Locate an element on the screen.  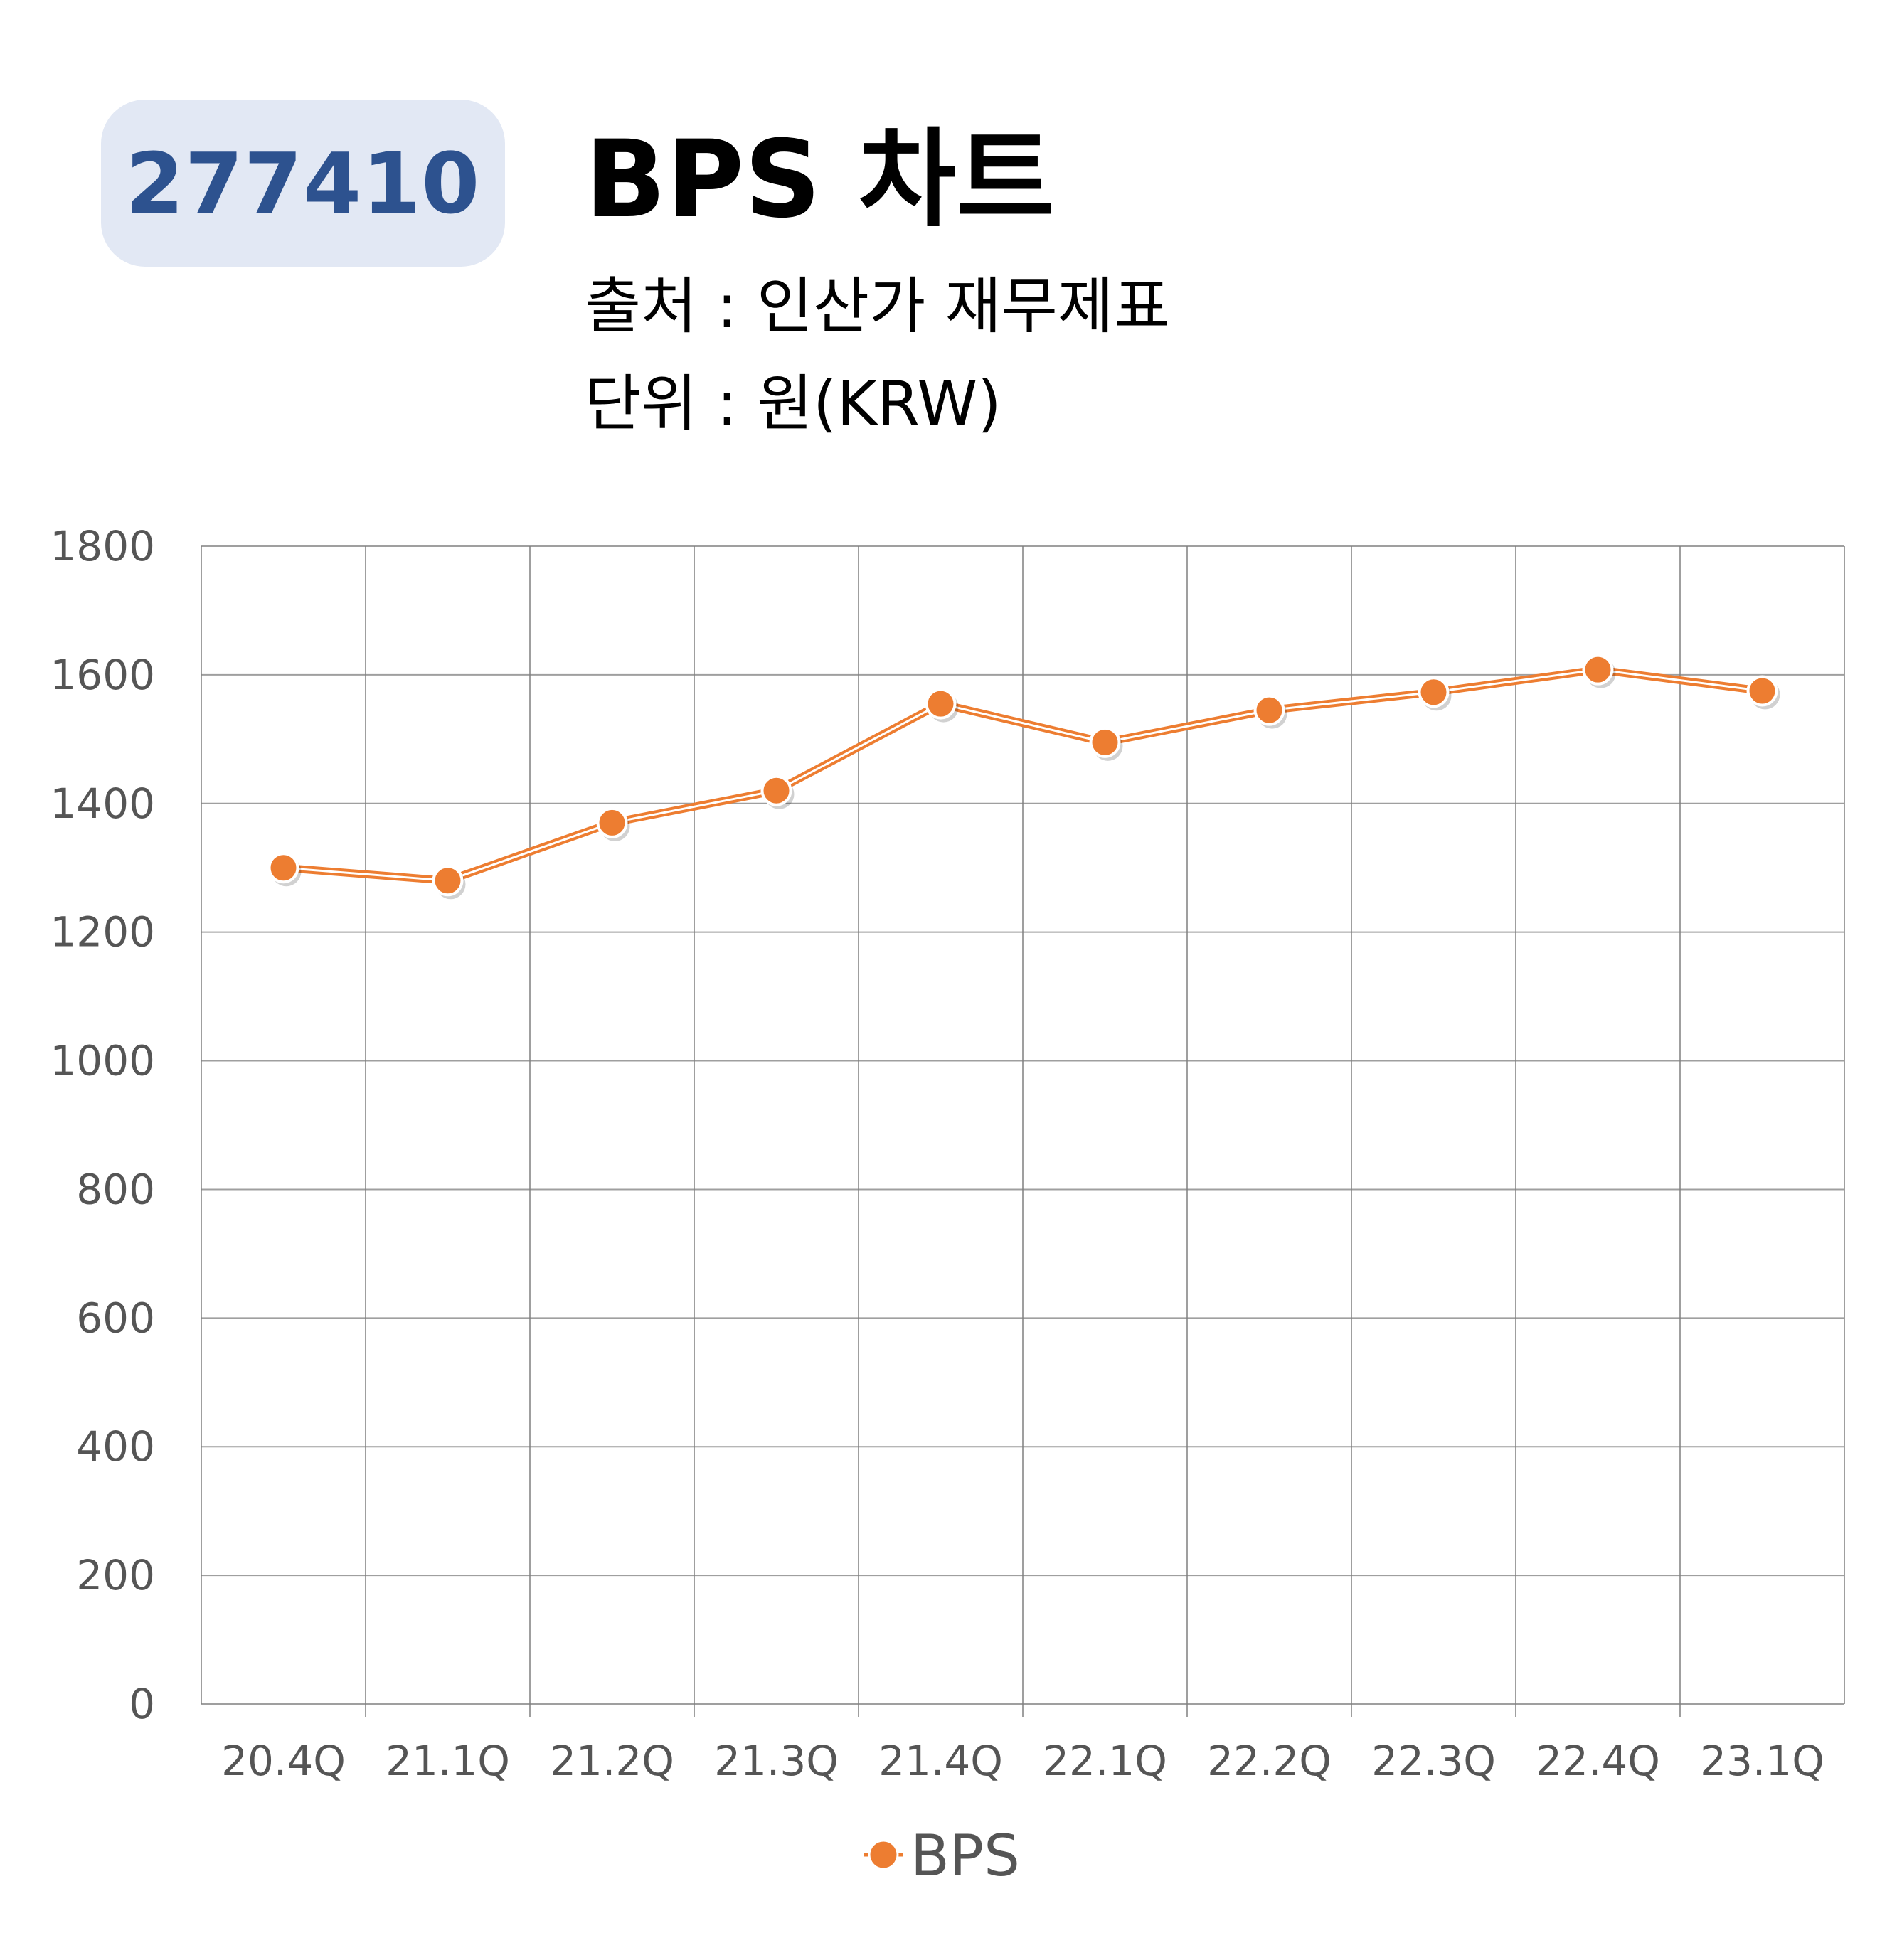
legend-label: BPS is located at coordinates (965, 1856).